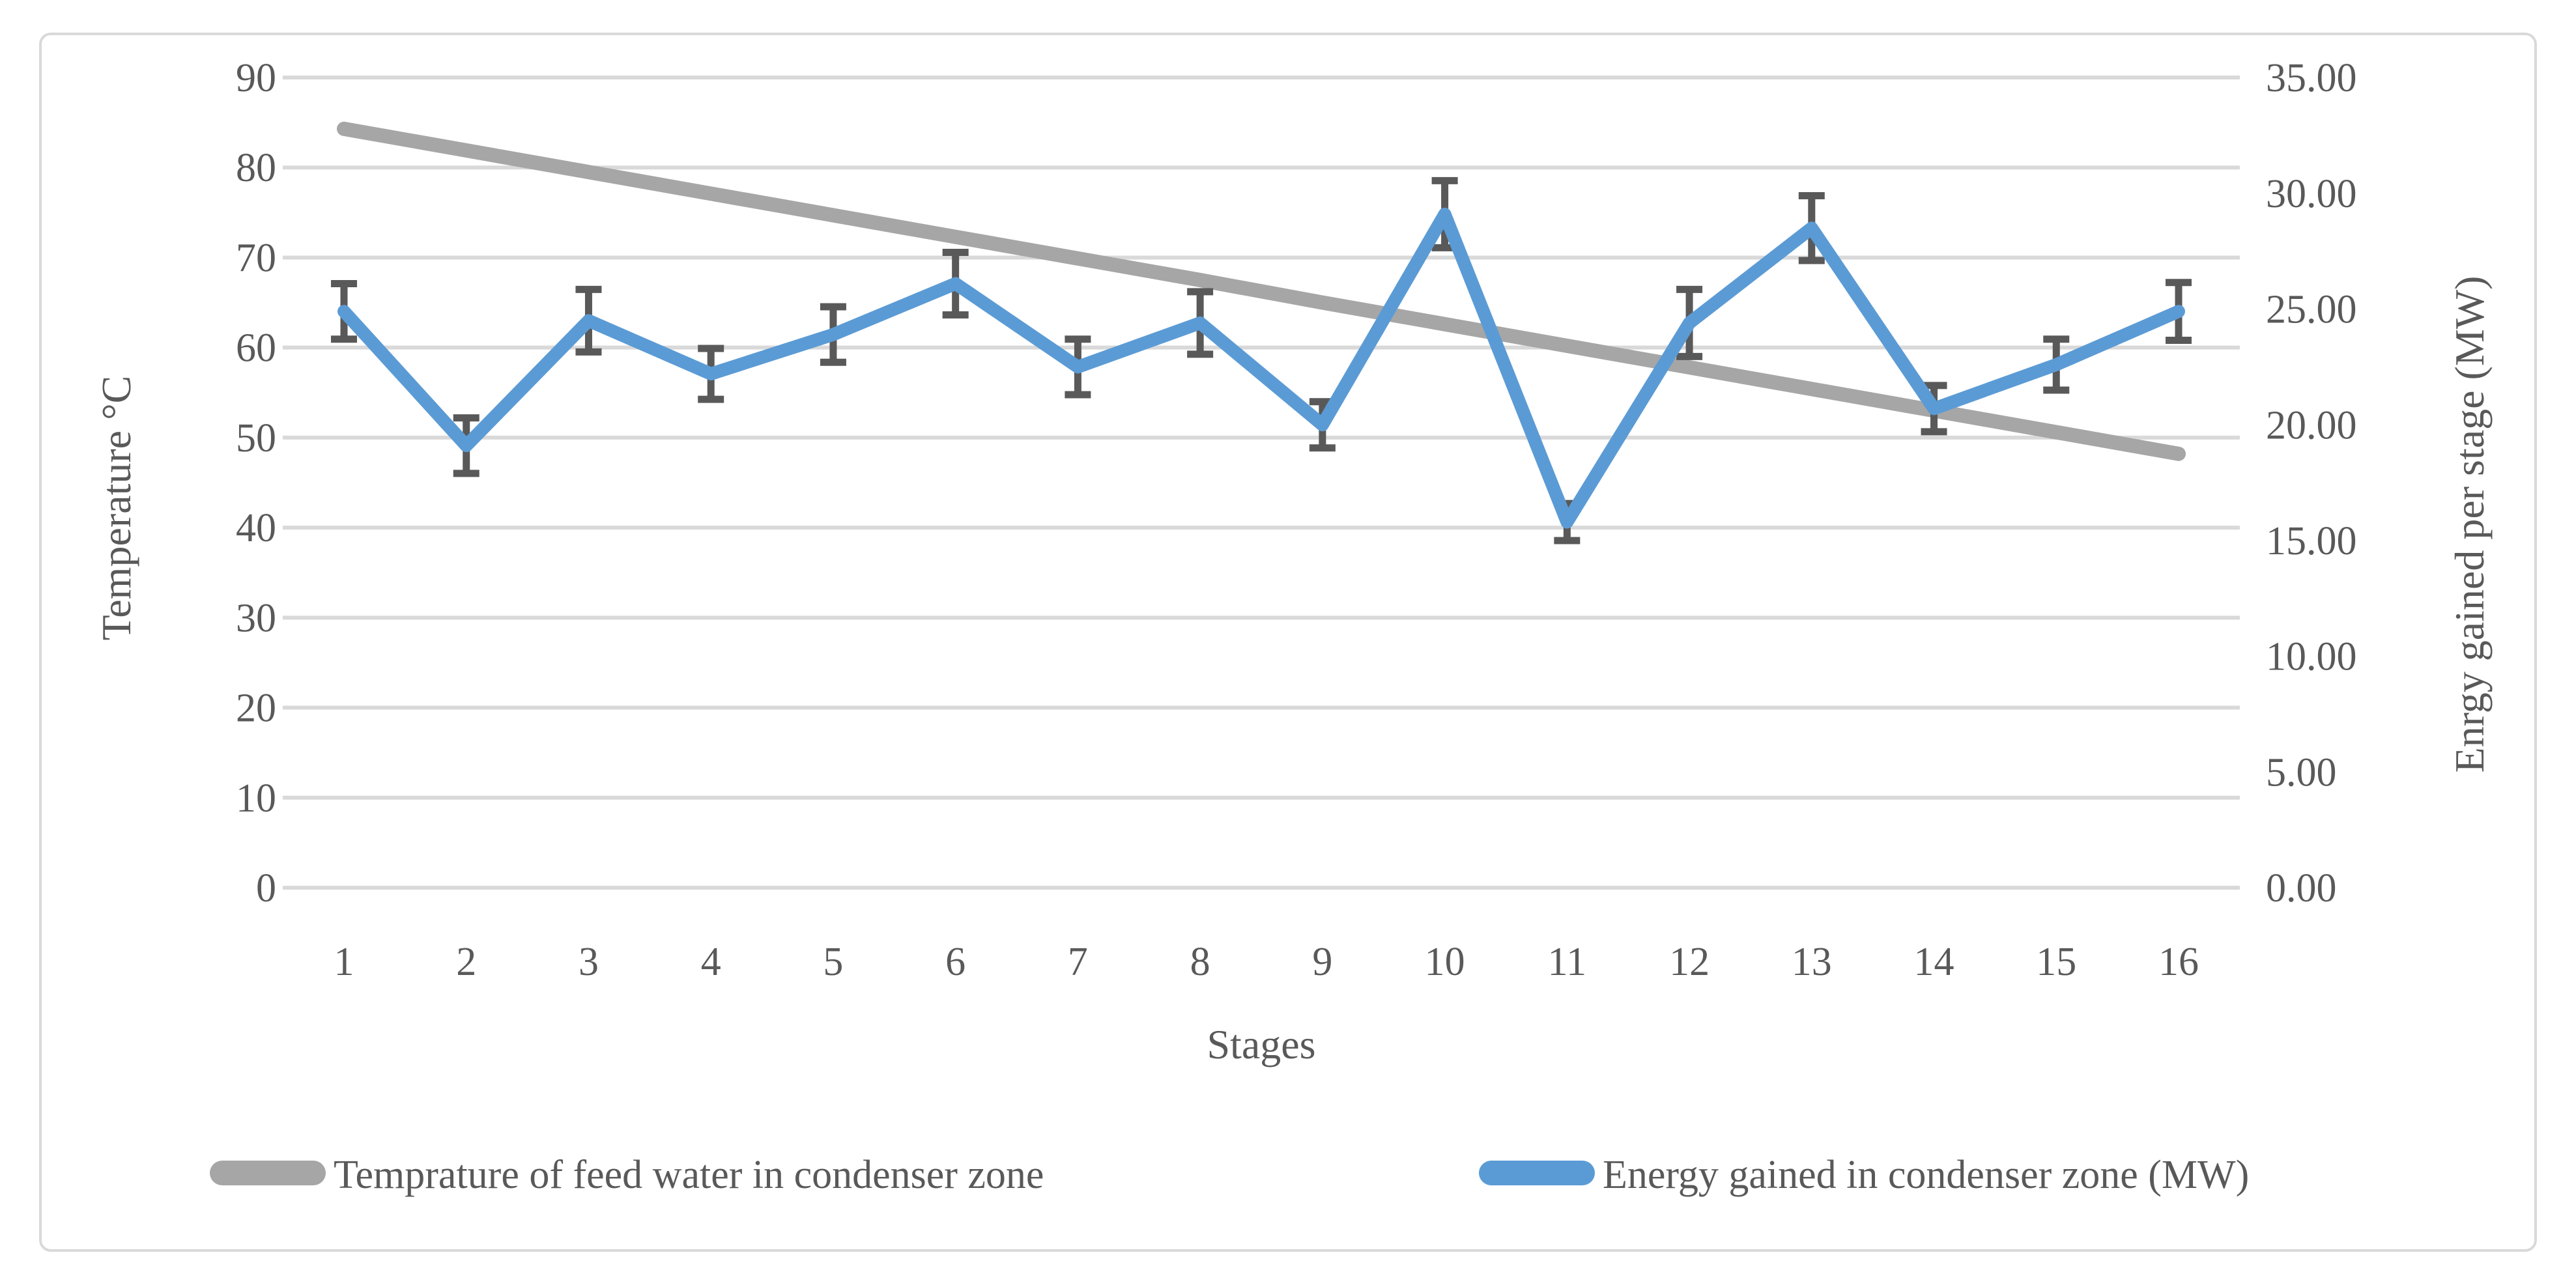 This screenshot has width=2576, height=1285. I want to click on x-axis-tick-label: 14, so click(1934, 962).